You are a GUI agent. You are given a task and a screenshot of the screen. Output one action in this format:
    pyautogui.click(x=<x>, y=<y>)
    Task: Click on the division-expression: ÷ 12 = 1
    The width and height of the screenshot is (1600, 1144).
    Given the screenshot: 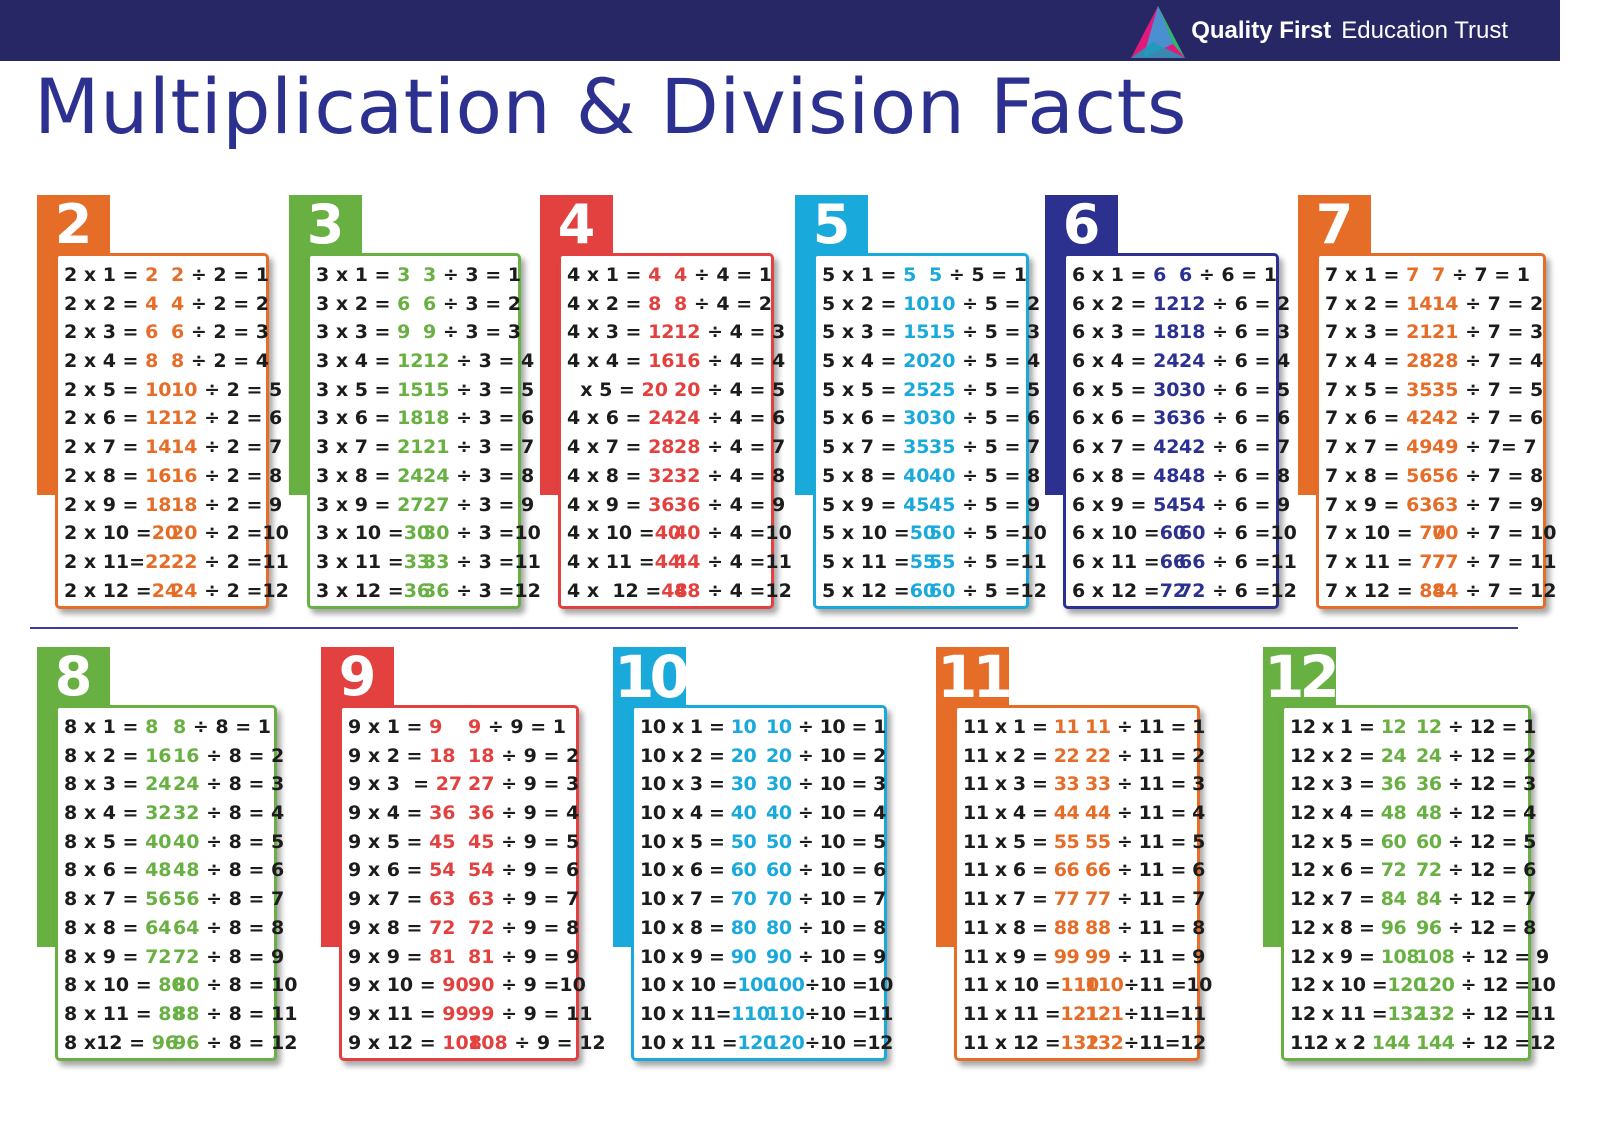 What is the action you would take?
    pyautogui.click(x=1489, y=727)
    